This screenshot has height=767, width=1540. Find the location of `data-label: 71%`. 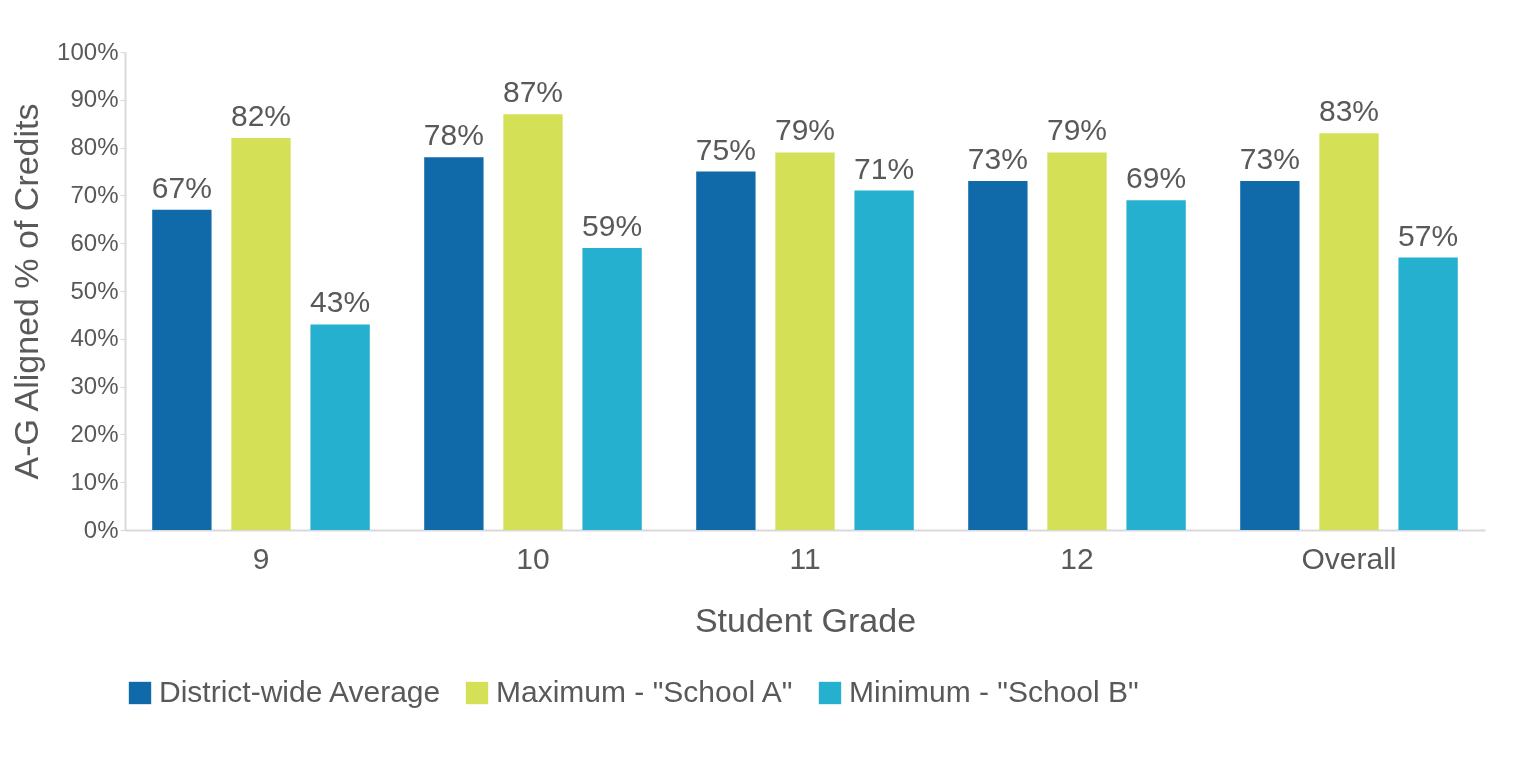

data-label: 71% is located at coordinates (884, 168).